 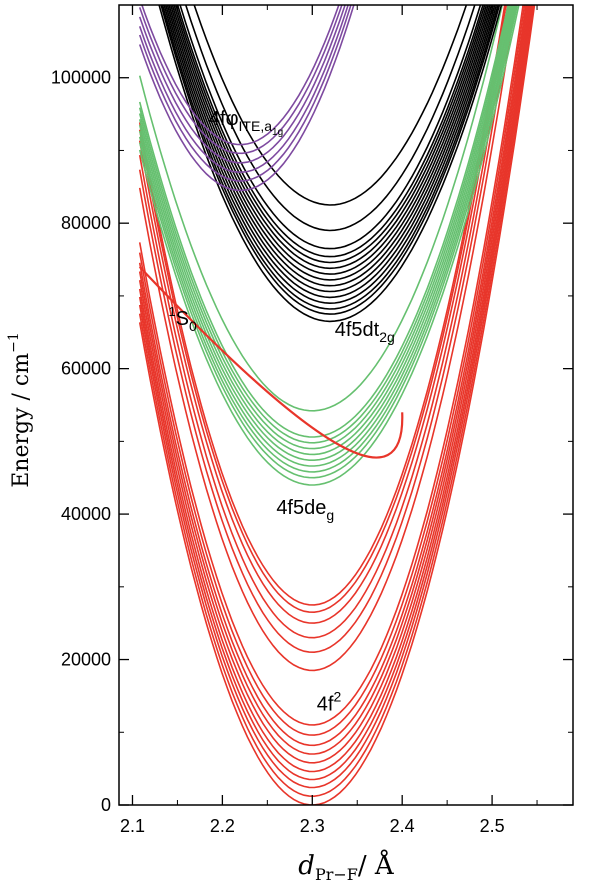 What do you see at coordinates (86, 223) in the screenshot?
I see `y-tick-label-4: 80000` at bounding box center [86, 223].